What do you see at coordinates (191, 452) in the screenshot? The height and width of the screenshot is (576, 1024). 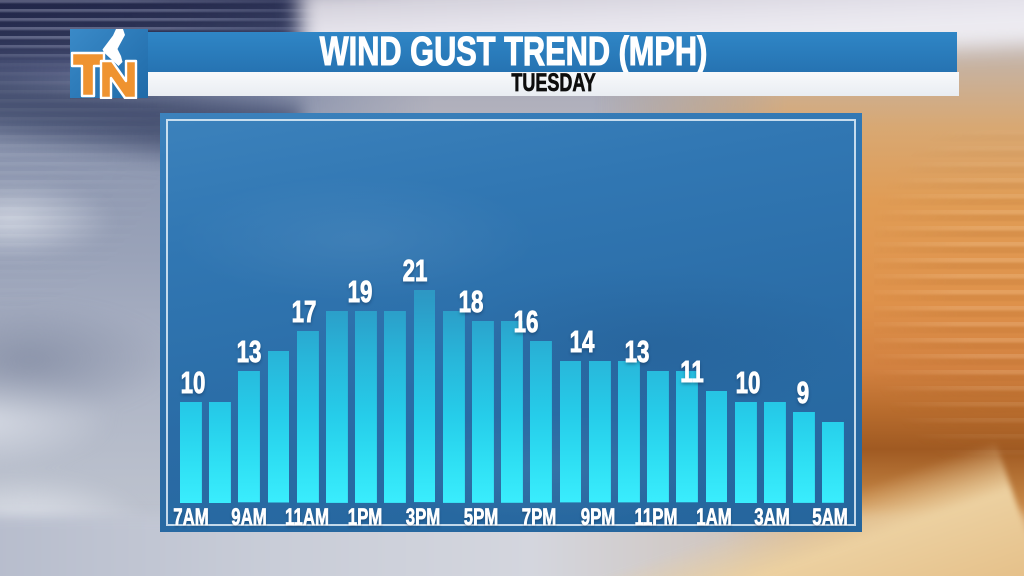 I see `bar-7am` at bounding box center [191, 452].